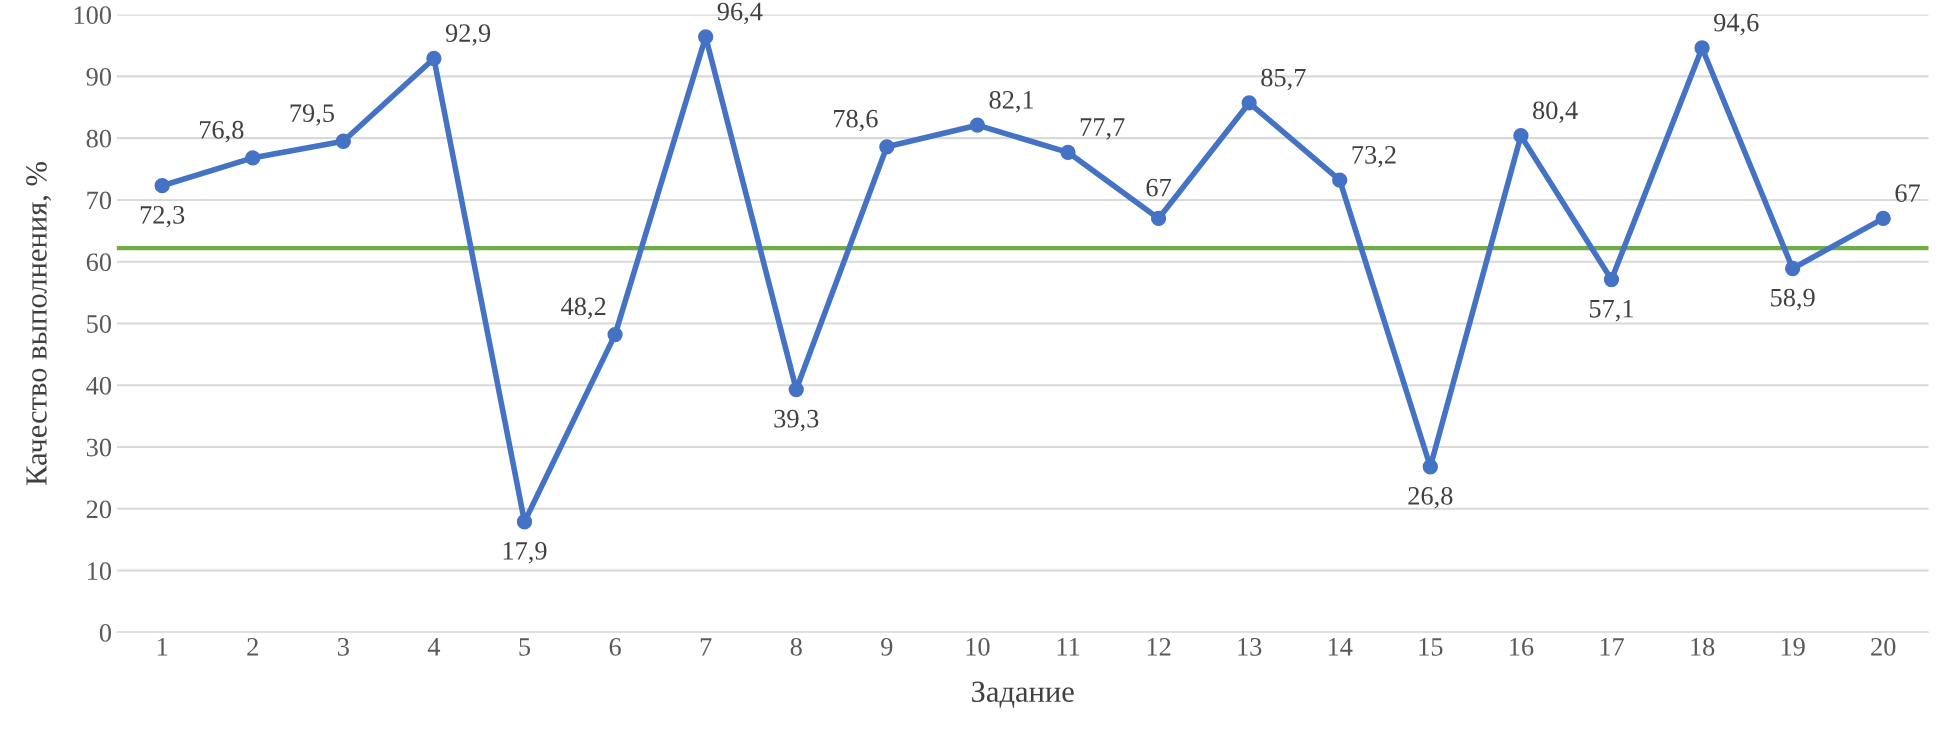  What do you see at coordinates (796, 420) in the screenshot?
I see `data-label: 39,3` at bounding box center [796, 420].